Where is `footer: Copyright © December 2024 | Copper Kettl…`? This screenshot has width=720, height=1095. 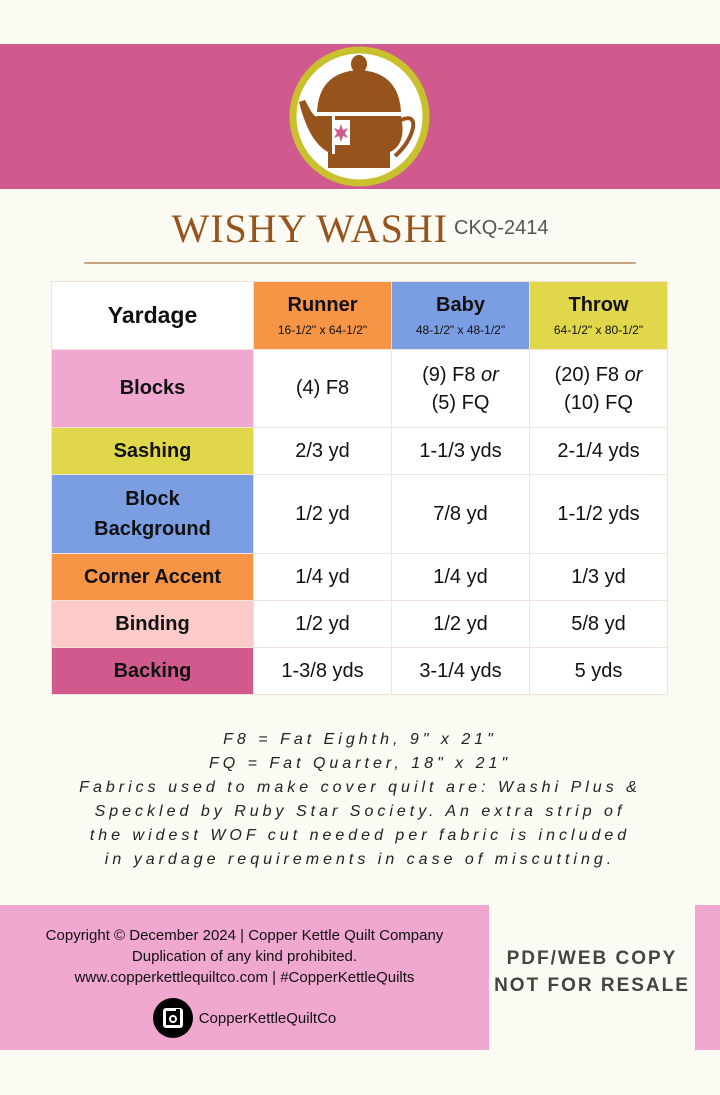 footer: Copyright © December 2024 | Copper Kettl… is located at coordinates (244, 977).